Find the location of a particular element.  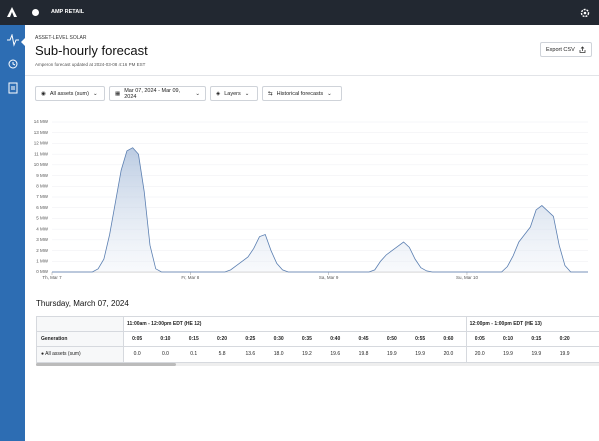

y-tick-label: 4 MW is located at coordinates (42, 228).